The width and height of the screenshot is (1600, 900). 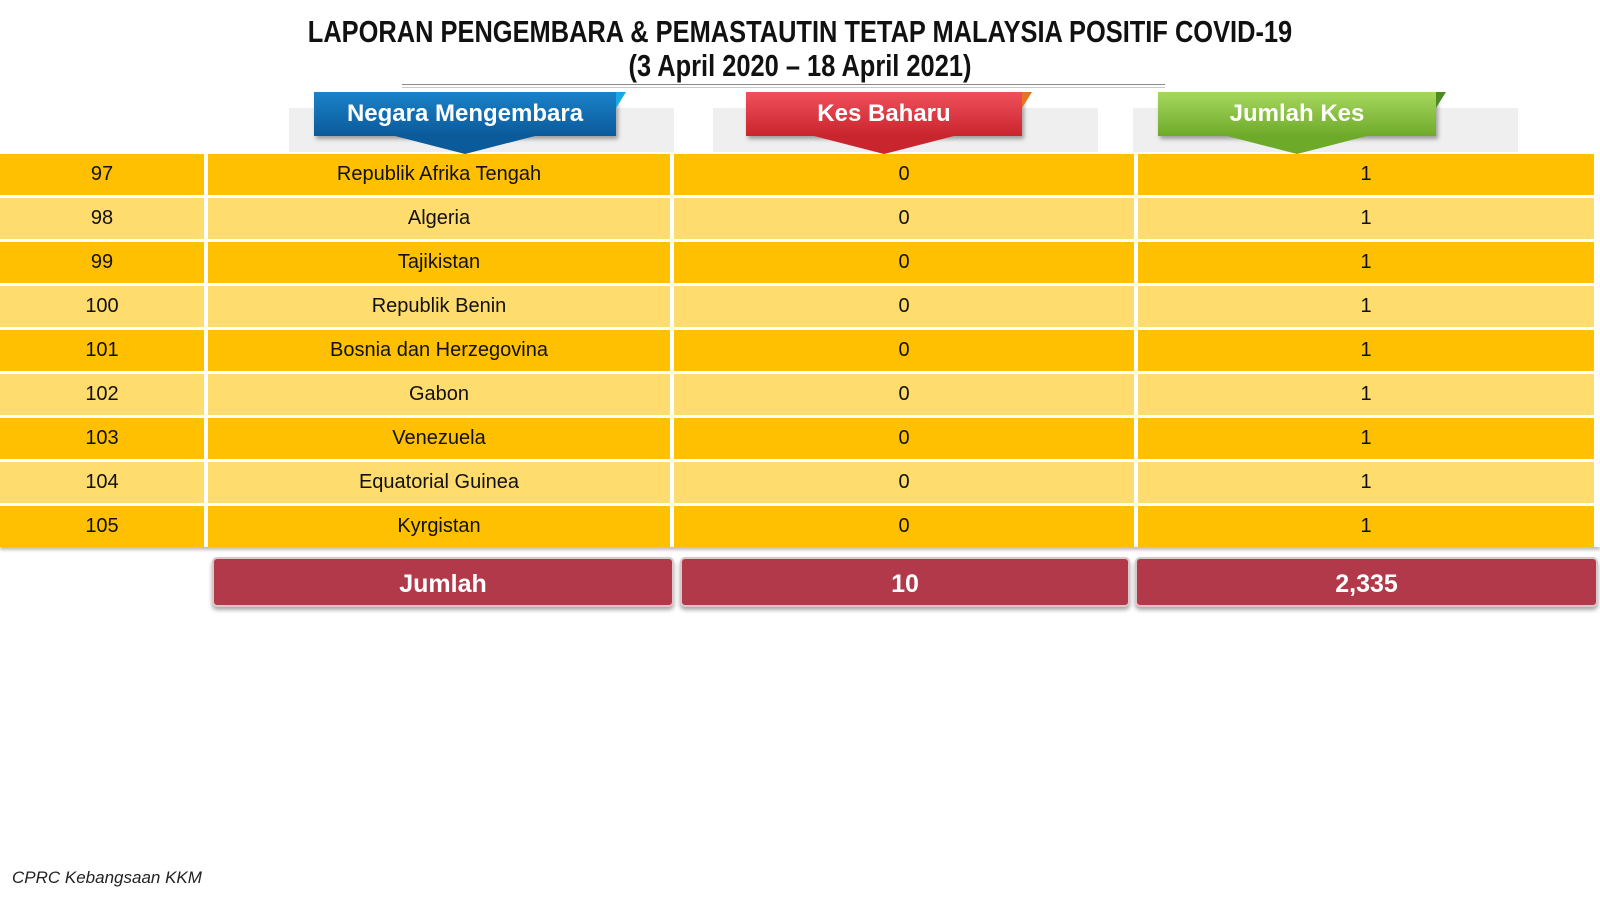 I want to click on totals-total-cases: 2,335, so click(x=1366, y=582).